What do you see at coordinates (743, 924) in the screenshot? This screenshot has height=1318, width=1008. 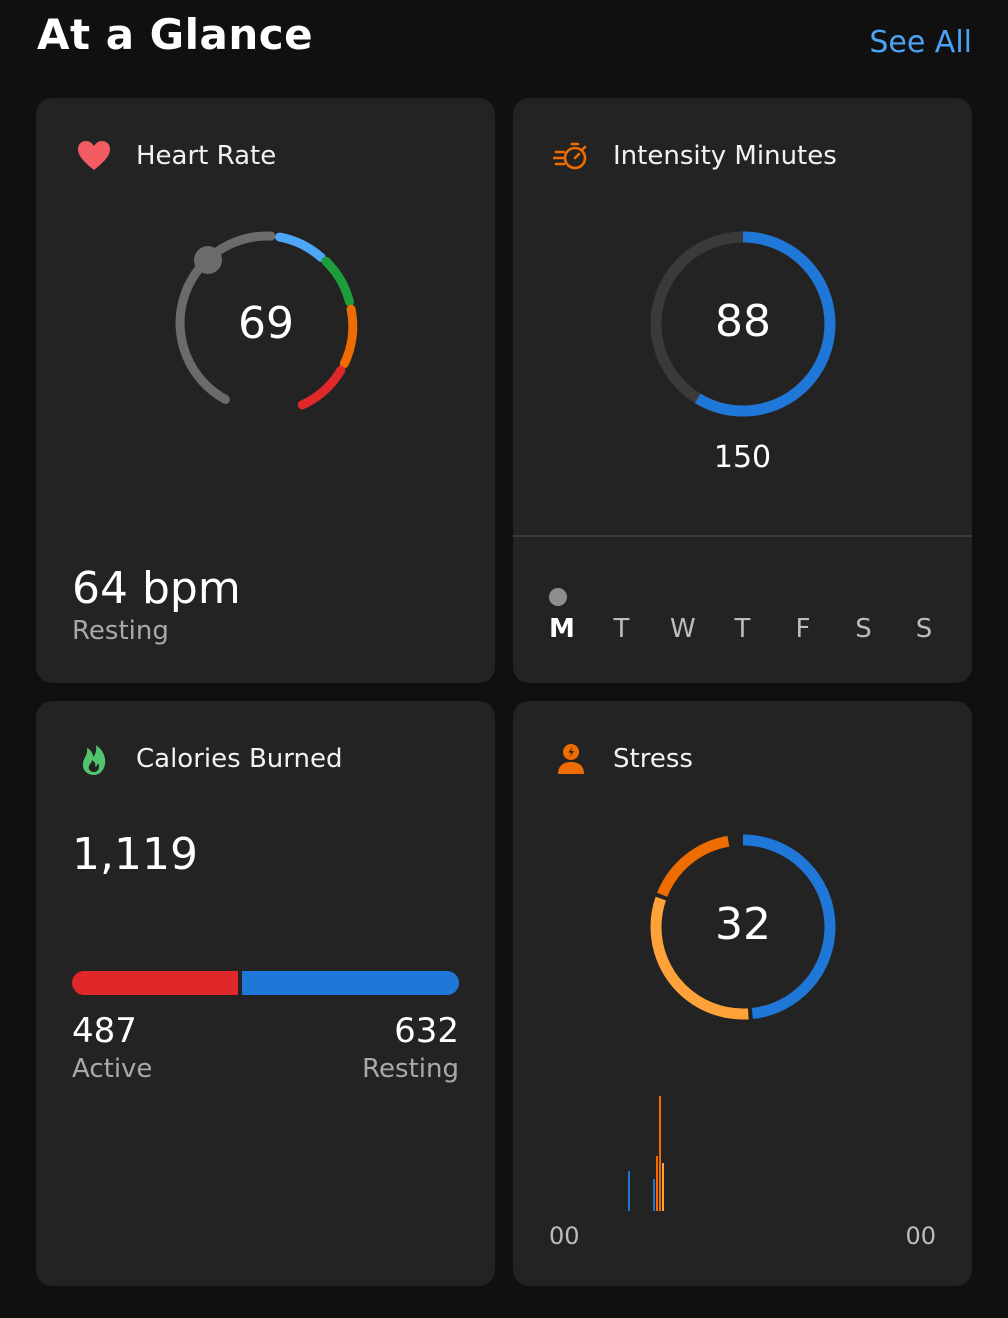 I see `stress-value: 32` at bounding box center [743, 924].